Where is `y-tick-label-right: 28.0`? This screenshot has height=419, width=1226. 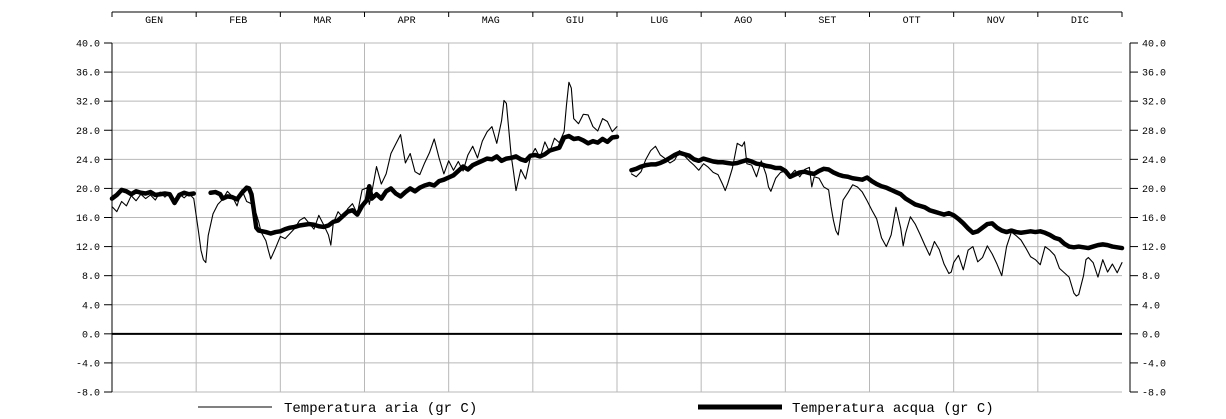 y-tick-label-right: 28.0 is located at coordinates (1154, 132).